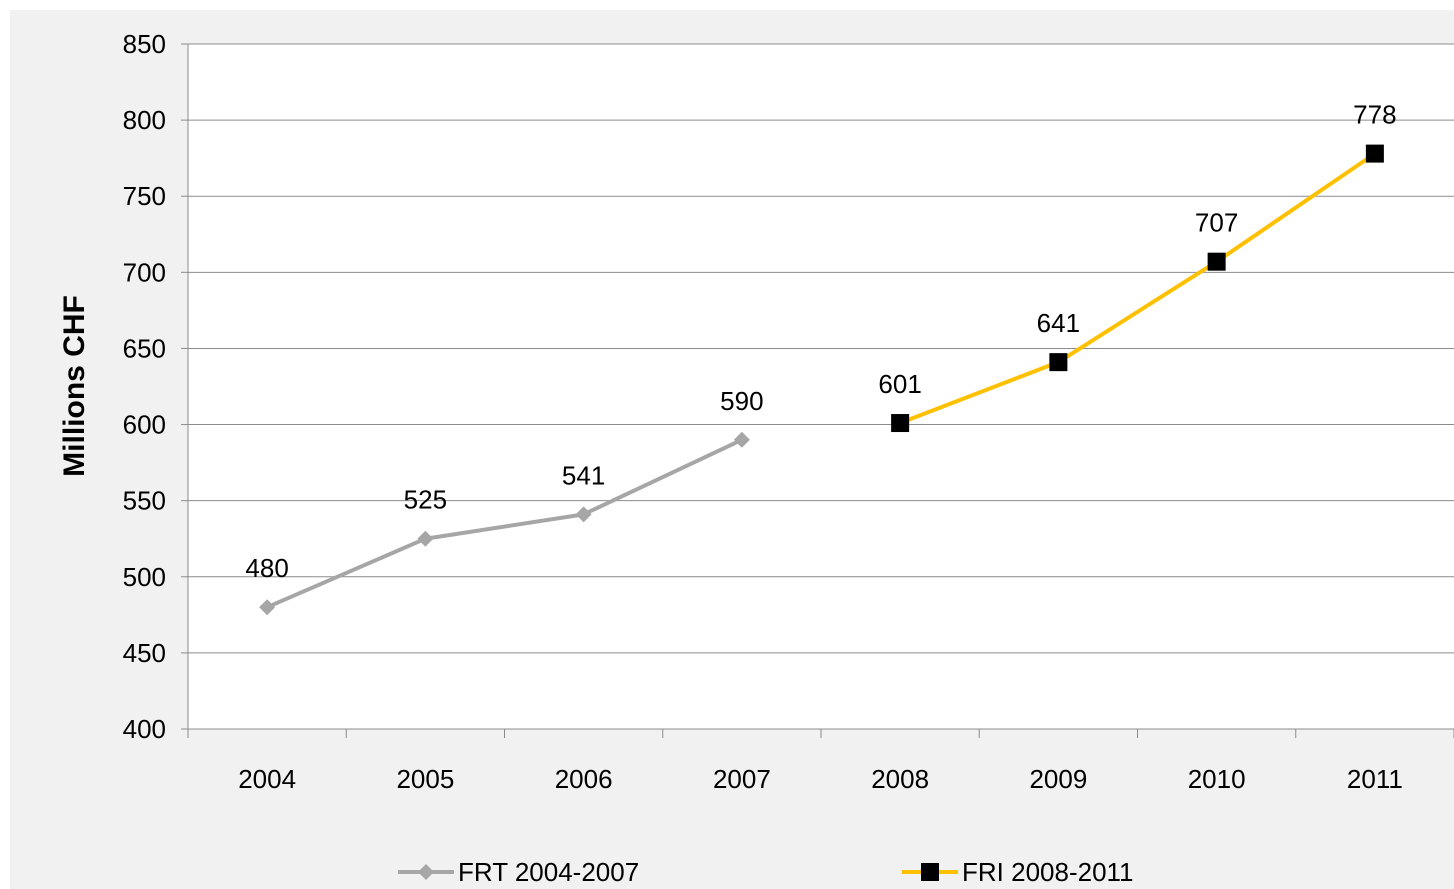  I want to click on x-tick-label-2004: 2004, so click(267, 779).